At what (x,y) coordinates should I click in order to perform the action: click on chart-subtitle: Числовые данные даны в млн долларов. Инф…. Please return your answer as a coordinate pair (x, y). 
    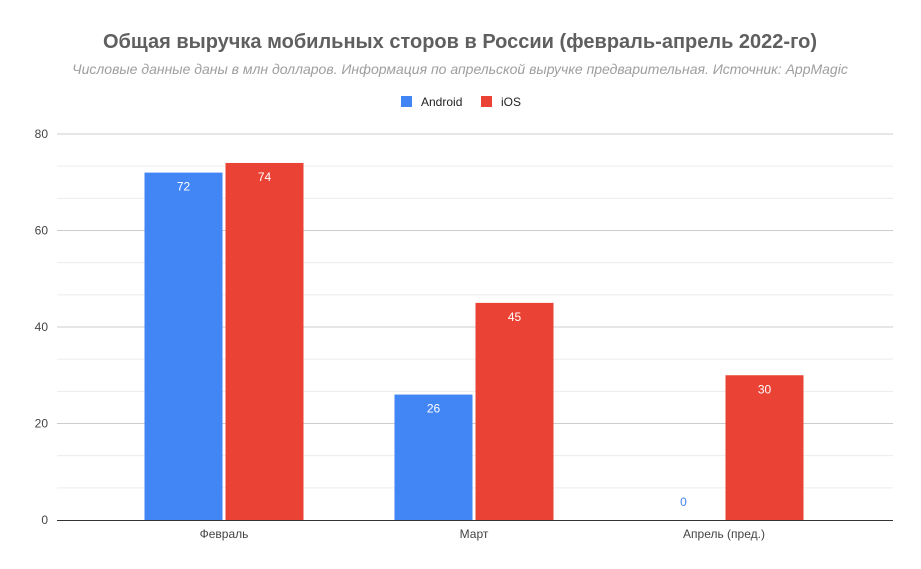
    Looking at the image, I should click on (460, 69).